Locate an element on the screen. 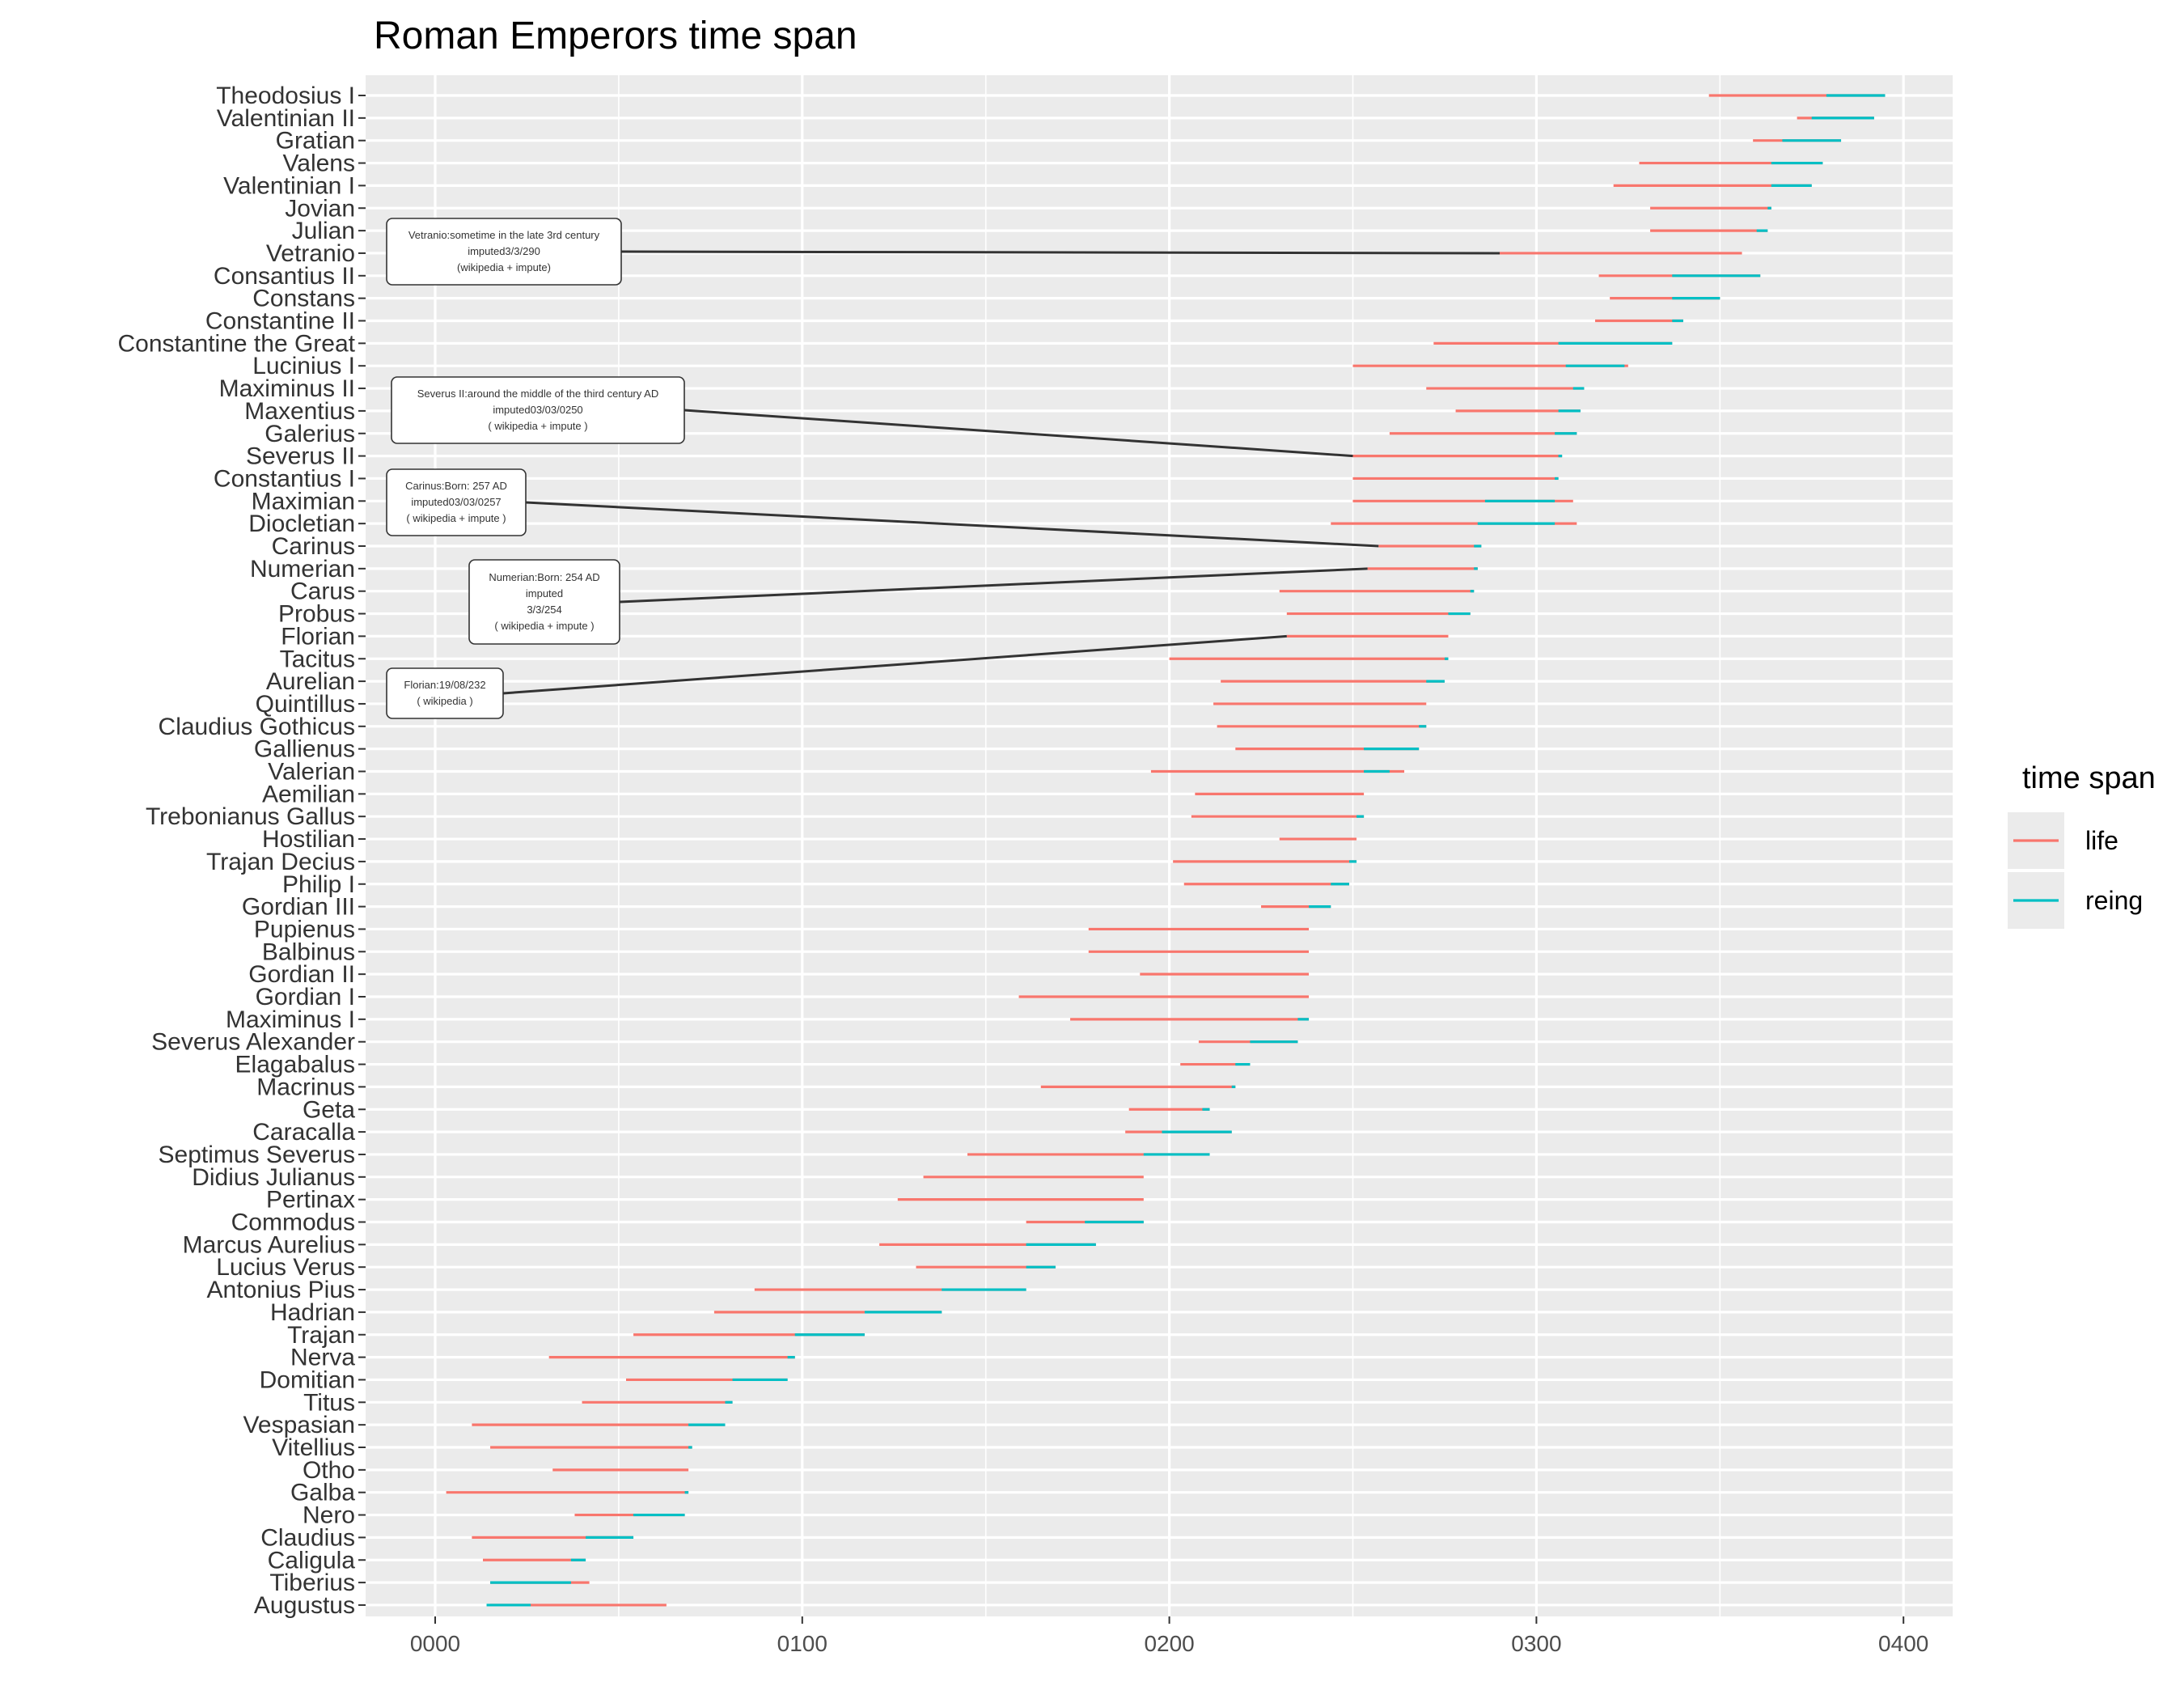 The image size is (2184, 1703). y-tick-label: Aurelian is located at coordinates (310, 681).